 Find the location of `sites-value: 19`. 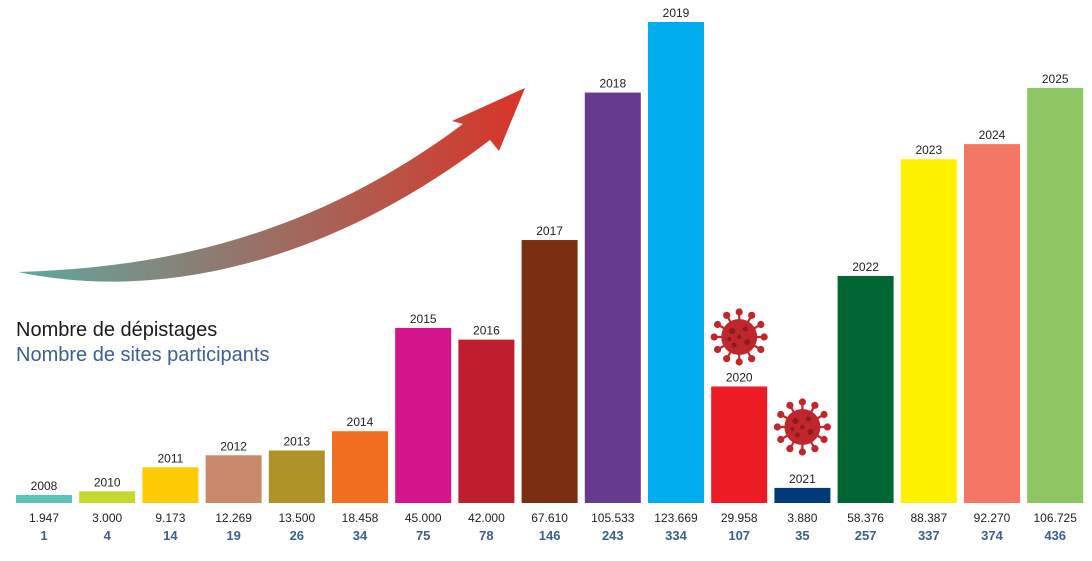

sites-value: 19 is located at coordinates (233, 535).